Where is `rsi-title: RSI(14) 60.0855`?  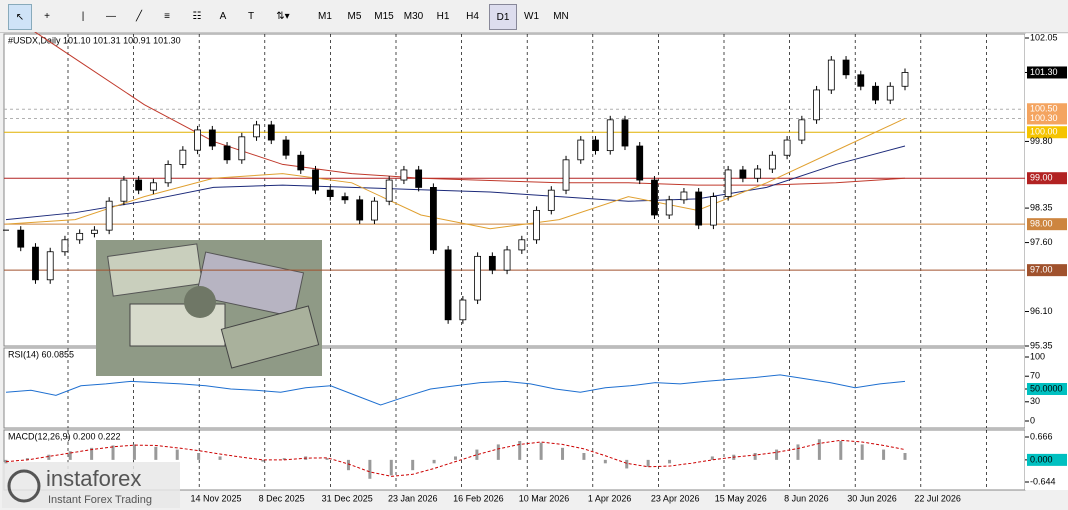
rsi-title: RSI(14) 60.0855 is located at coordinates (41, 354).